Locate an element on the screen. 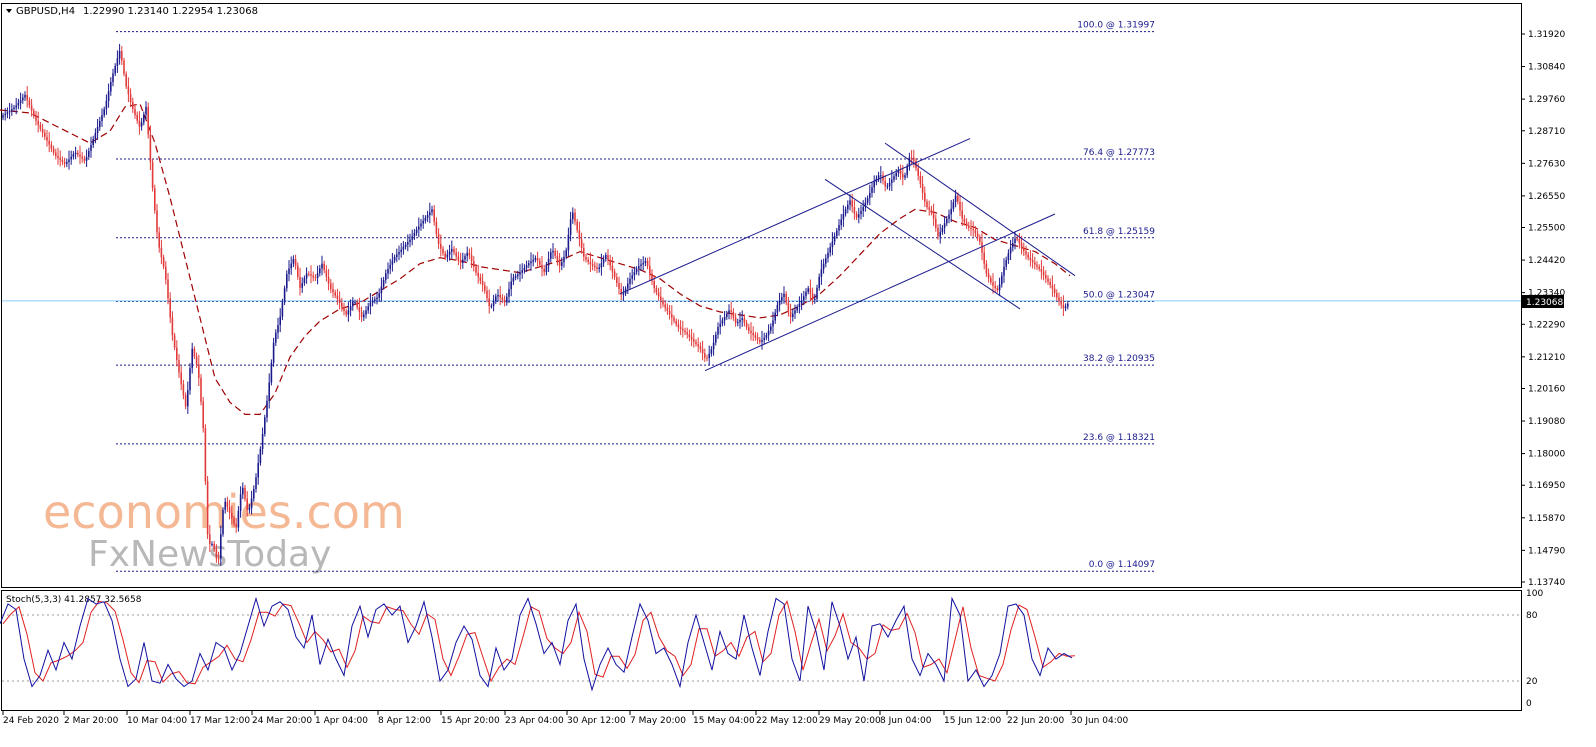 The image size is (1596, 747). time-tick-label: 17 Mar 12:00 is located at coordinates (220, 721).